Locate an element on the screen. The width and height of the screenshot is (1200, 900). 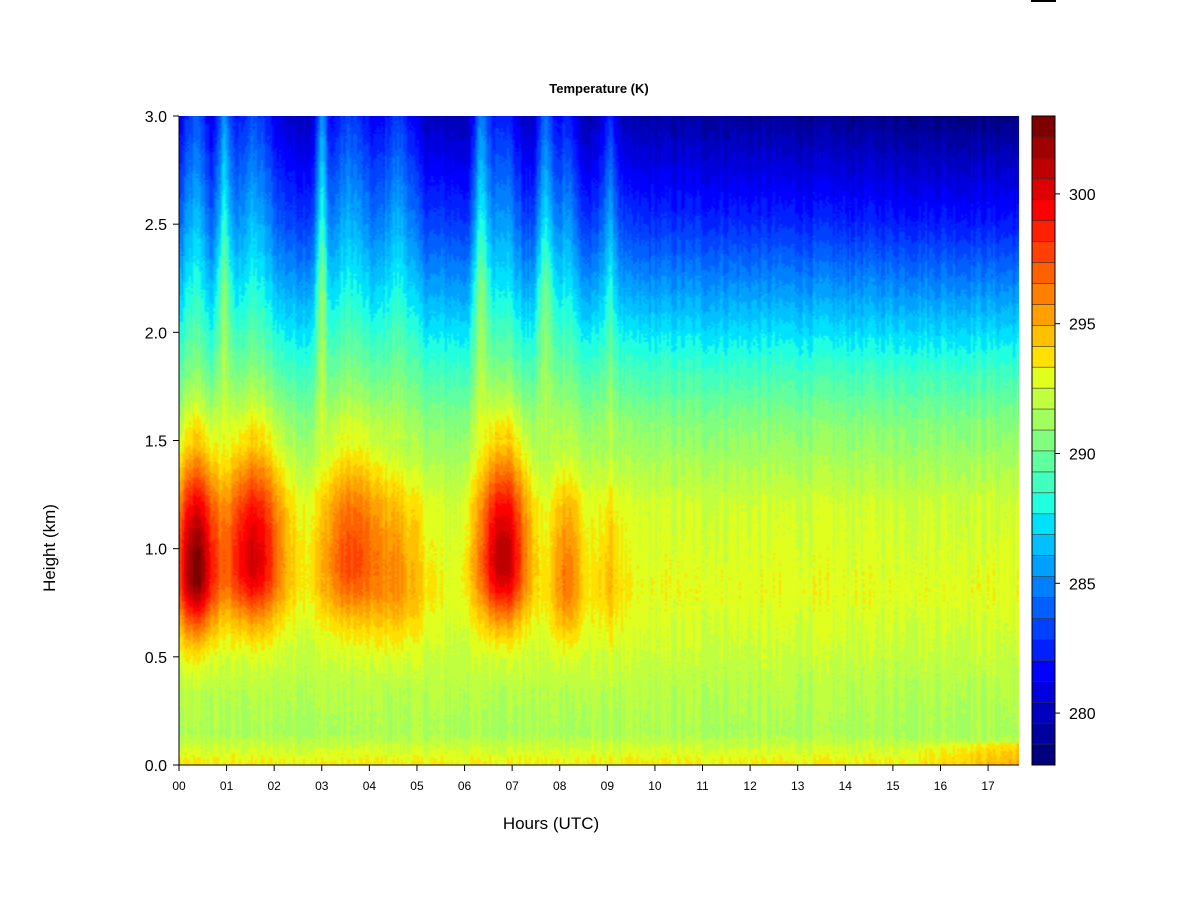
x-tick-label: 09 is located at coordinates (608, 786).